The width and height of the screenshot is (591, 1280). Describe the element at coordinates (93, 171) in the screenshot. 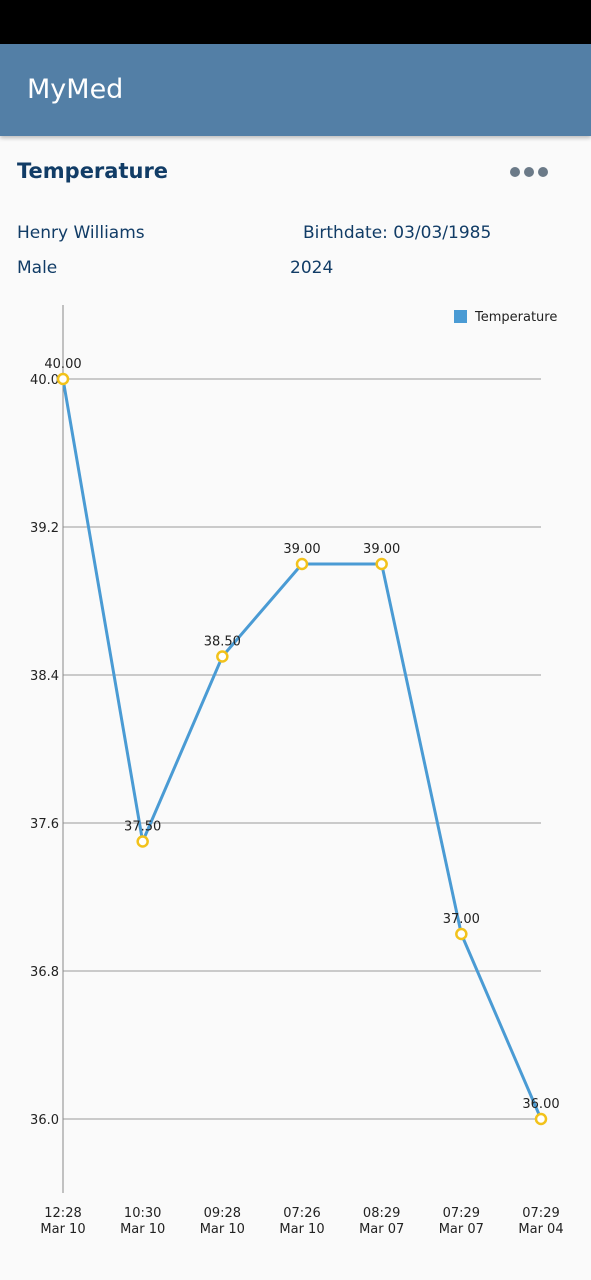

I see `page-title: Temperature` at that location.